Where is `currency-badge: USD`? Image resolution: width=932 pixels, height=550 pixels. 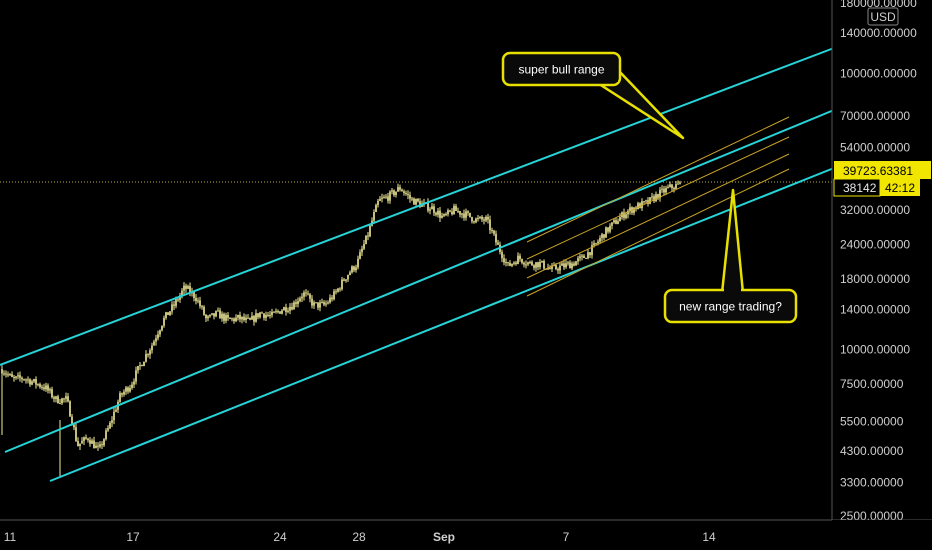 currency-badge: USD is located at coordinates (883, 16).